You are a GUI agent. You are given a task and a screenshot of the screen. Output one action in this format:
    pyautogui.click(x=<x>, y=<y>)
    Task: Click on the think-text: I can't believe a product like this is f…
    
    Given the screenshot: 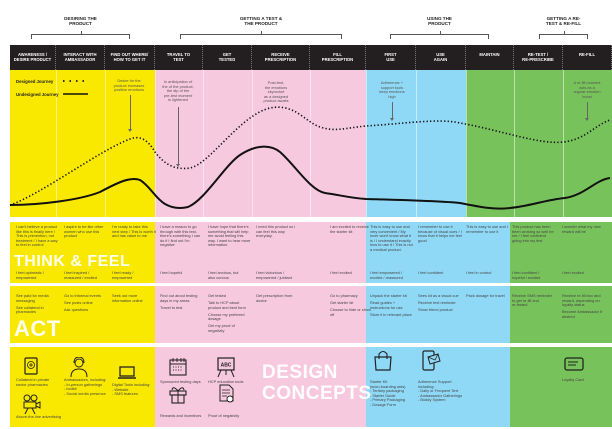 What is the action you would take?
    pyautogui.click(x=37, y=236)
    